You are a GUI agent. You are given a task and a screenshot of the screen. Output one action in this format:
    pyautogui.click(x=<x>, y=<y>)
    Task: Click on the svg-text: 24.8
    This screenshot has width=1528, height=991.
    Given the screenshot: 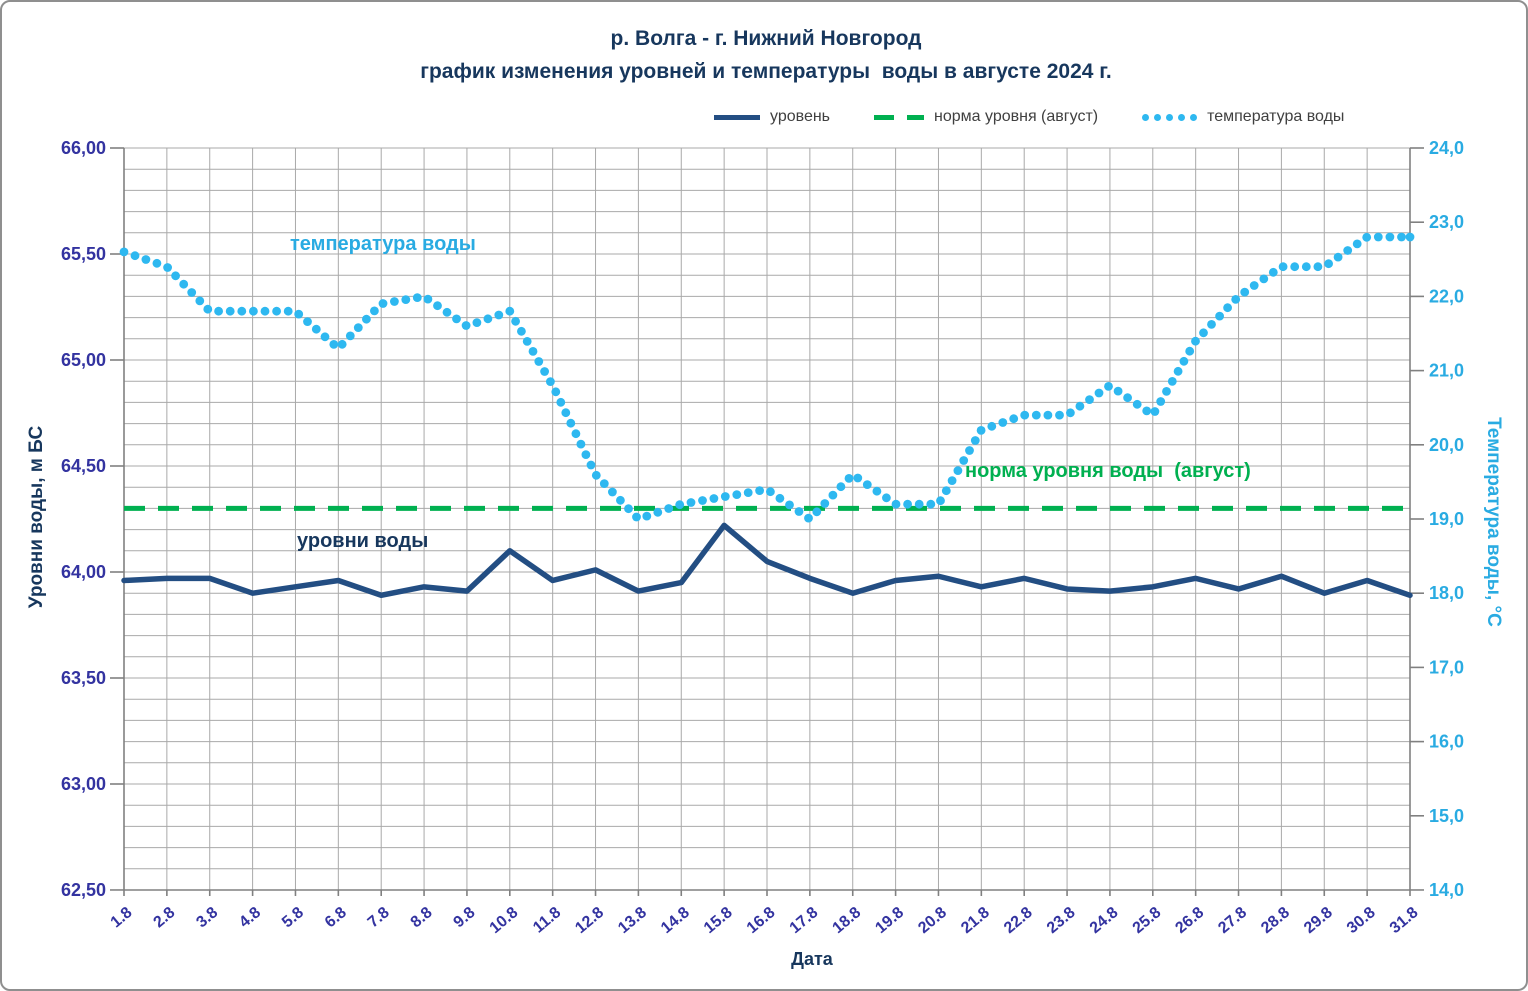 What is the action you would take?
    pyautogui.click(x=1104, y=920)
    